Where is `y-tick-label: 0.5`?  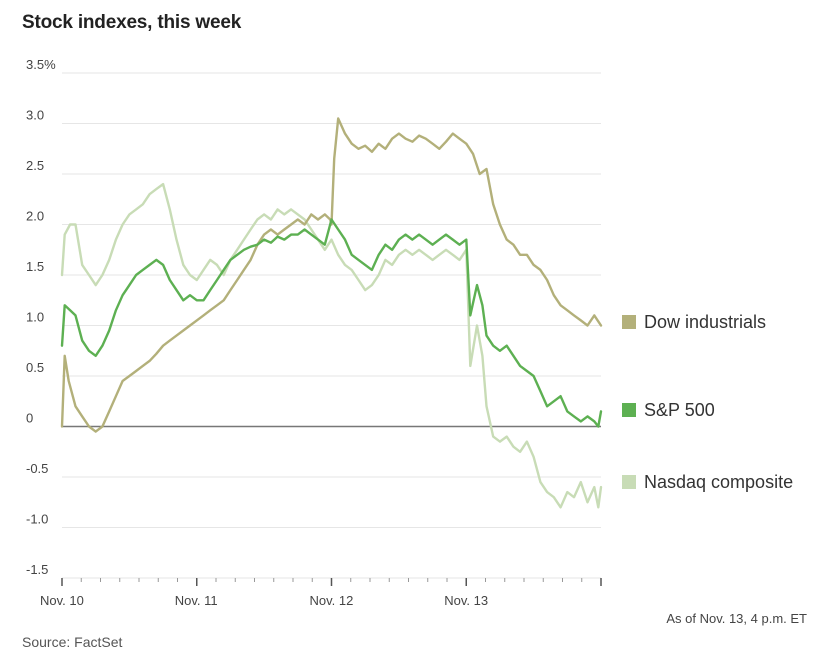
y-tick-label: 0.5 is located at coordinates (35, 367).